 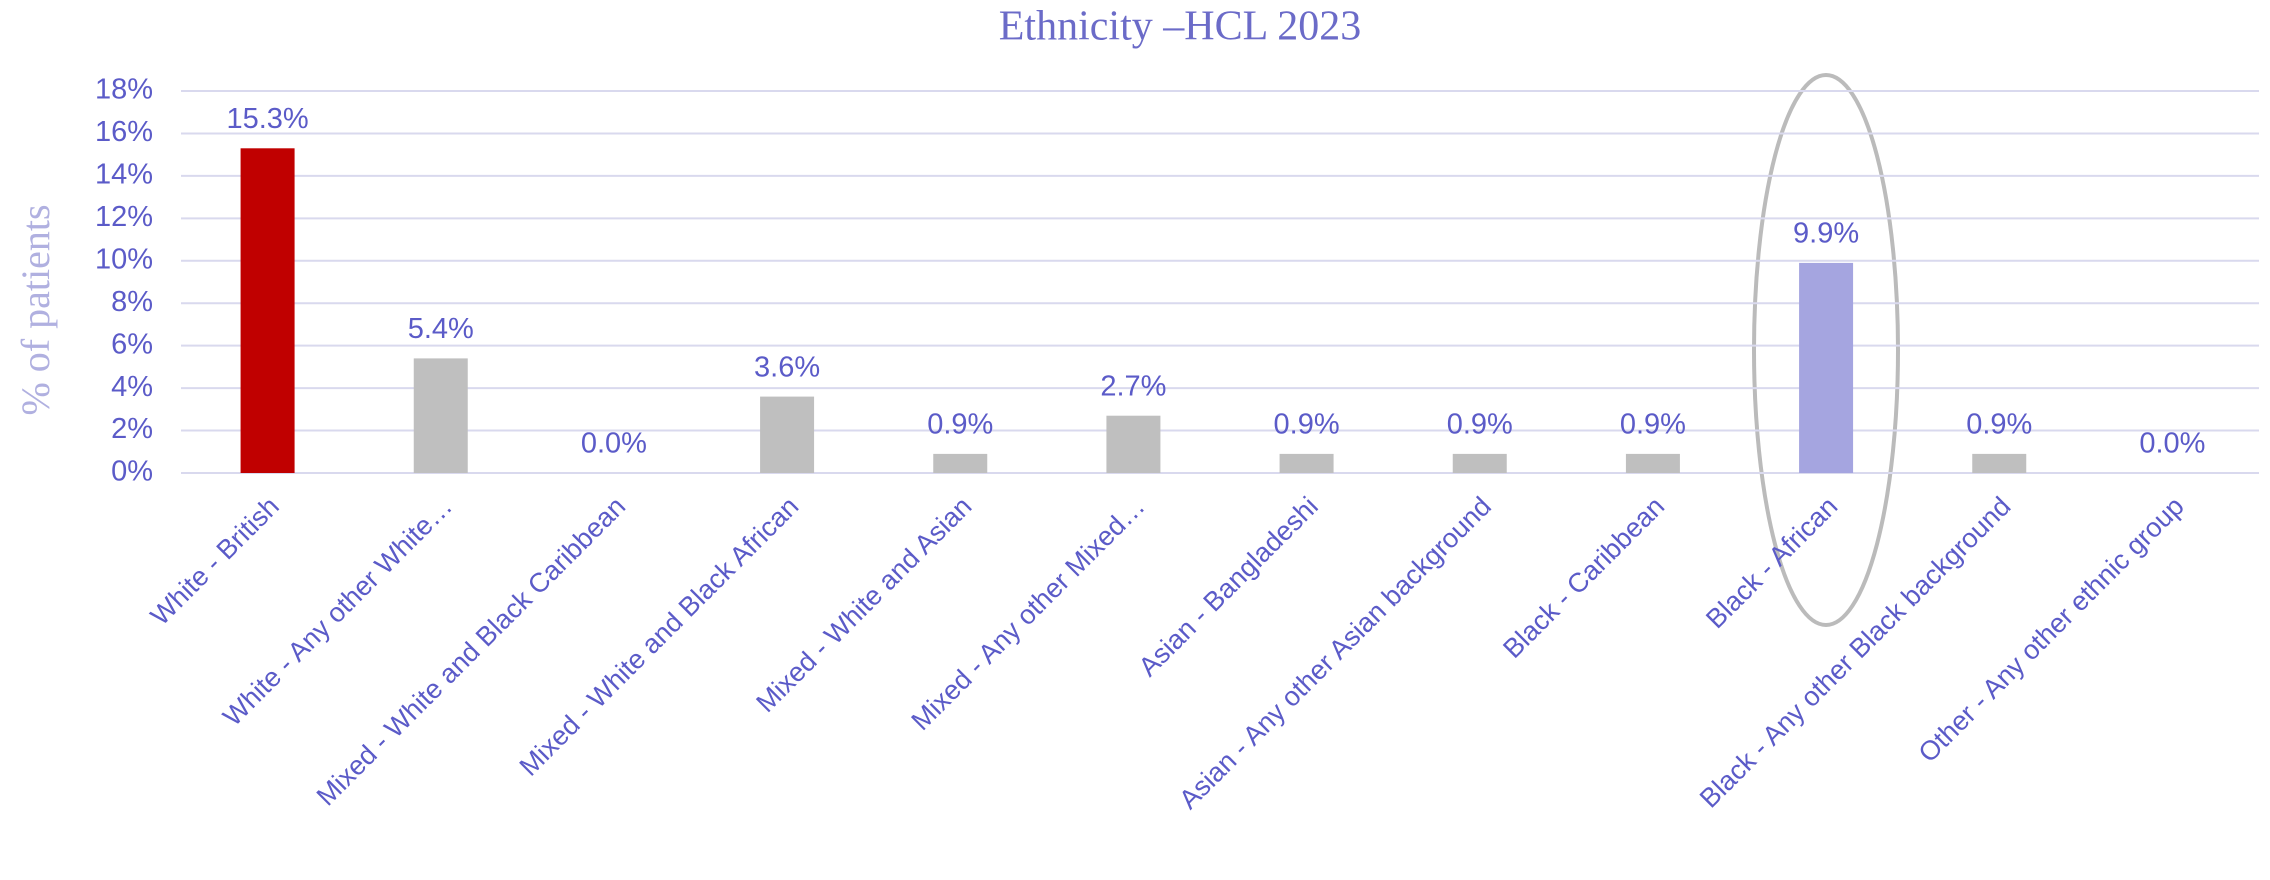 I want to click on y-tick-label: 4%, so click(x=132, y=387).